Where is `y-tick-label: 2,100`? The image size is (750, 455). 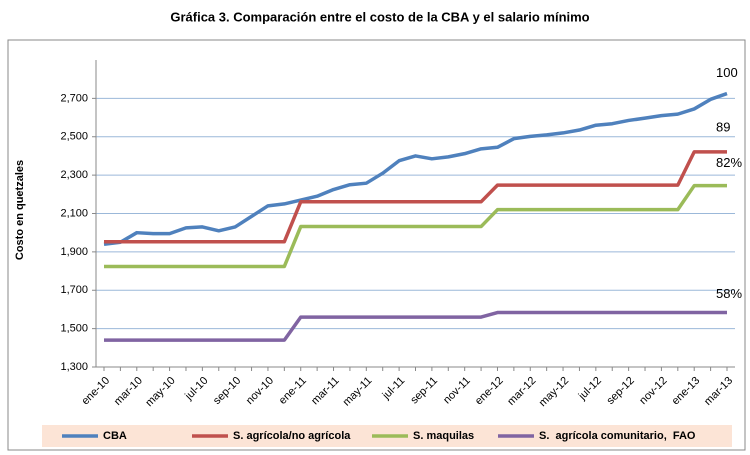
y-tick-label: 2,100 is located at coordinates (74, 213).